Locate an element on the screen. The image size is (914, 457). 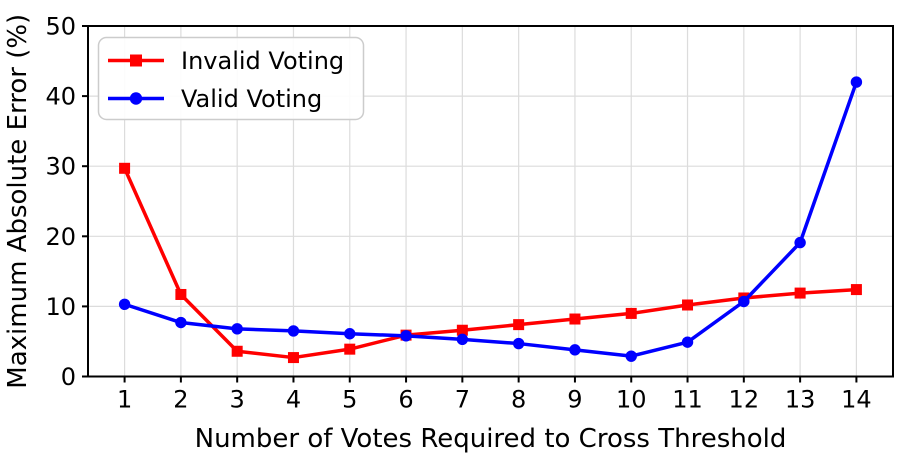
x-tick-label: 11 is located at coordinates (687, 400).